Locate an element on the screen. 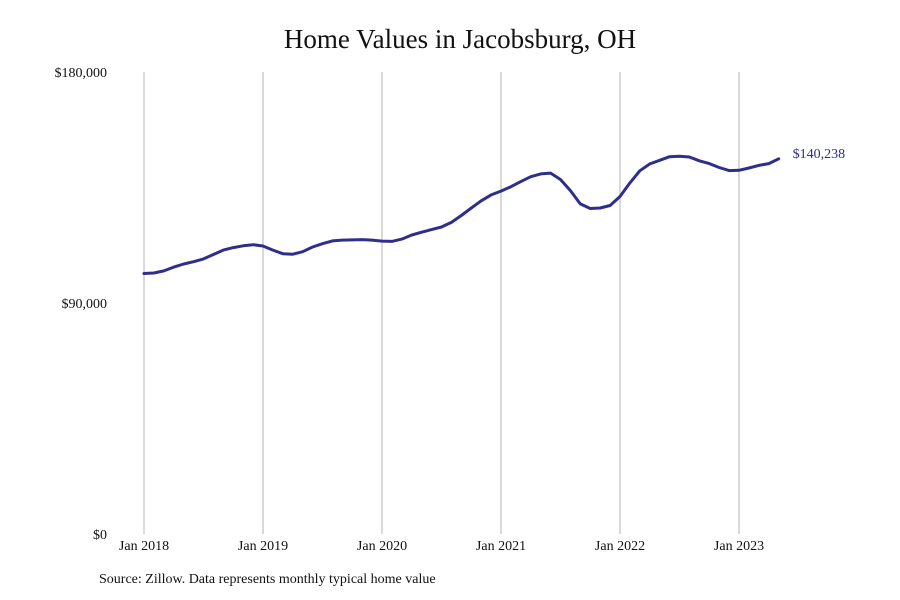 This screenshot has height=600, width=900. y-tick-label: $90,000 is located at coordinates (85, 304).